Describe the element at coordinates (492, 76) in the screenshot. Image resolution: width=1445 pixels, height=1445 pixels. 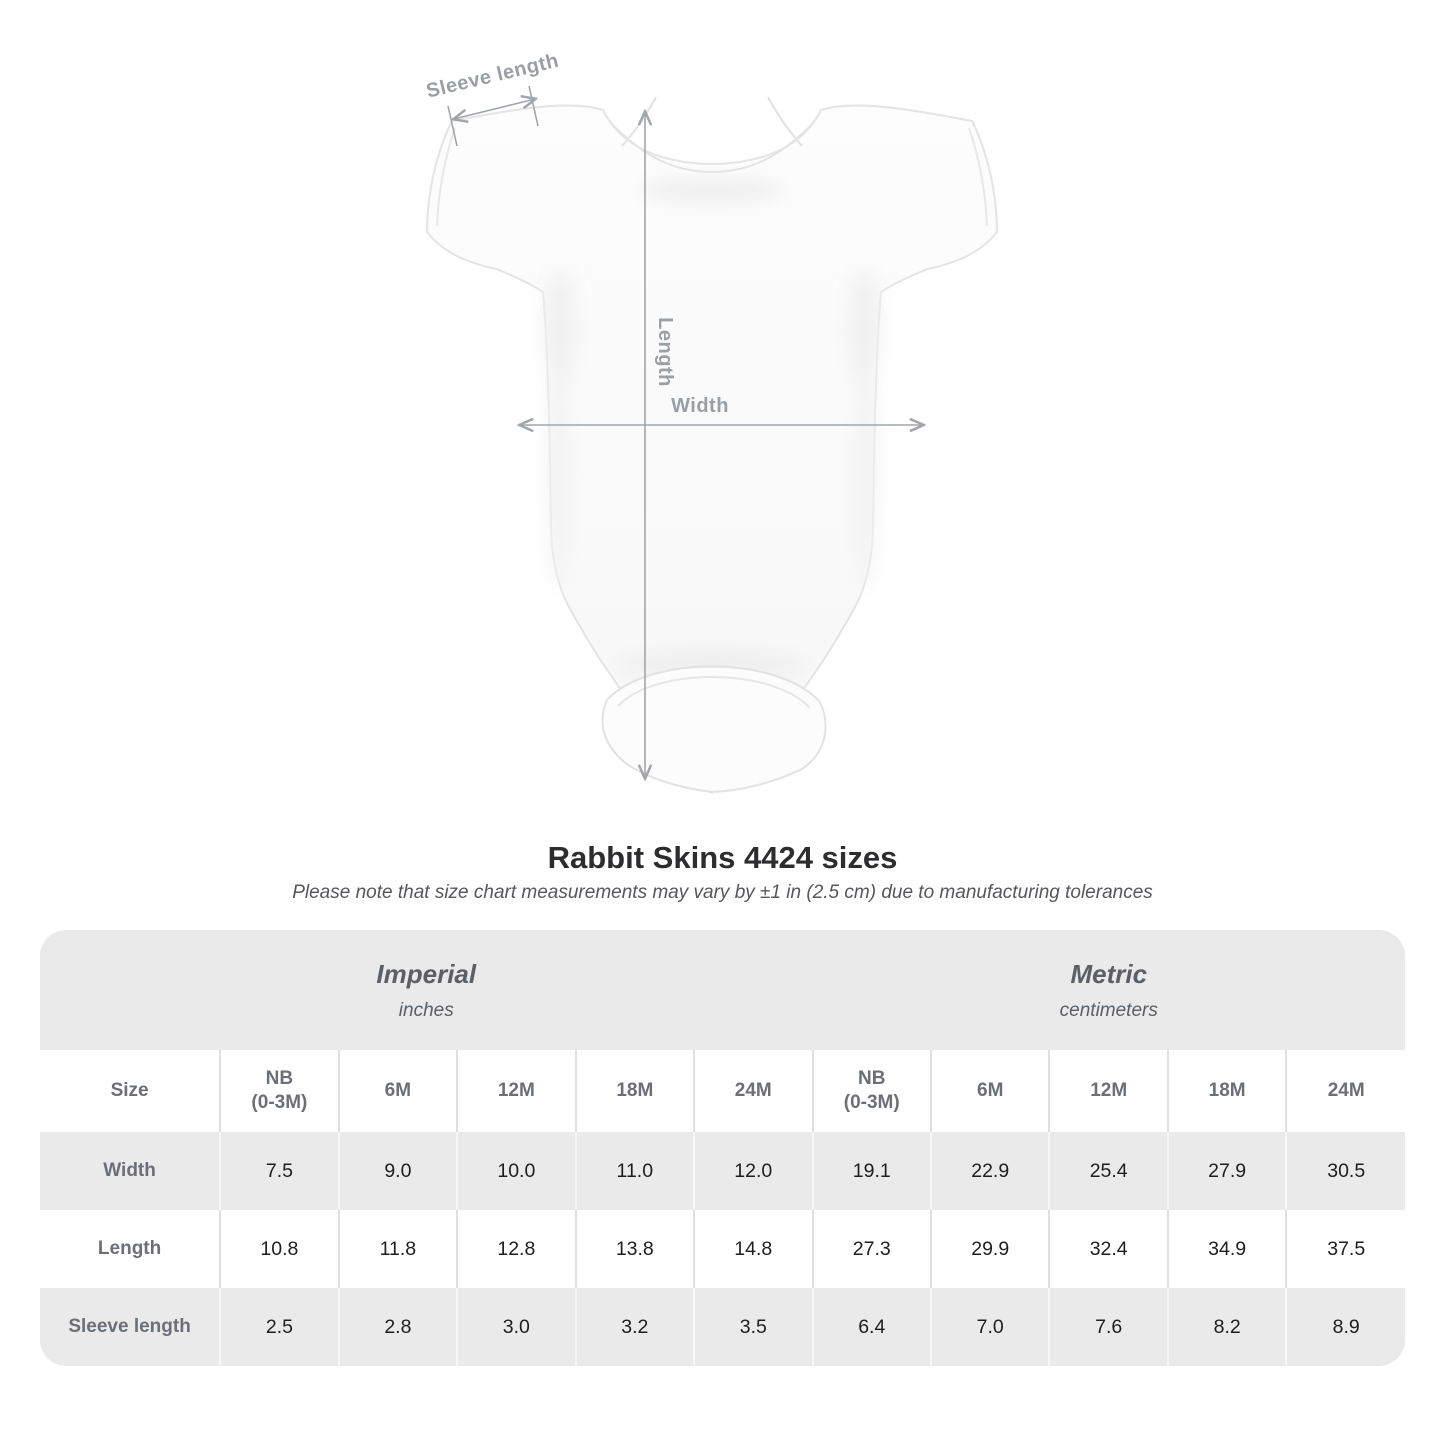
I see `sleeve-length-label: Sleeve length` at that location.